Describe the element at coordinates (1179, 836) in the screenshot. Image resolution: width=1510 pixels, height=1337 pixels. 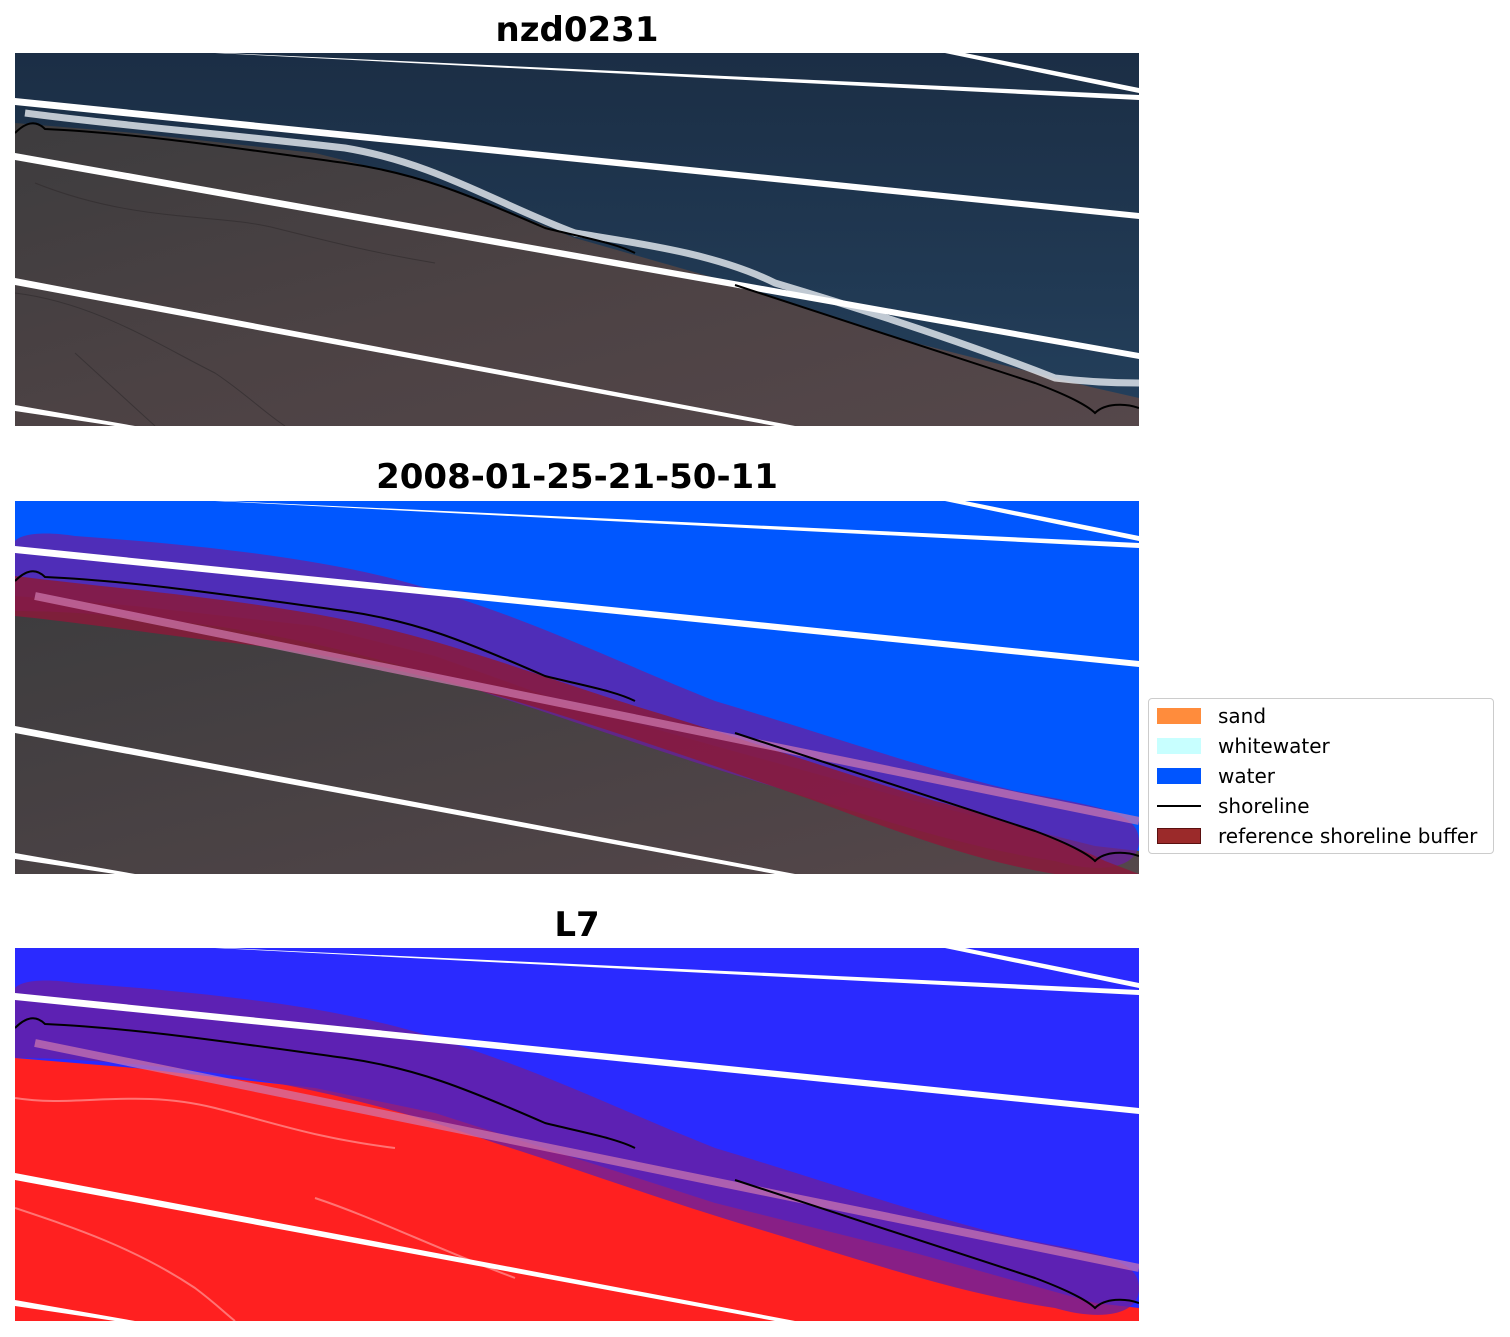
I see `legend-swatch-buffer` at that location.